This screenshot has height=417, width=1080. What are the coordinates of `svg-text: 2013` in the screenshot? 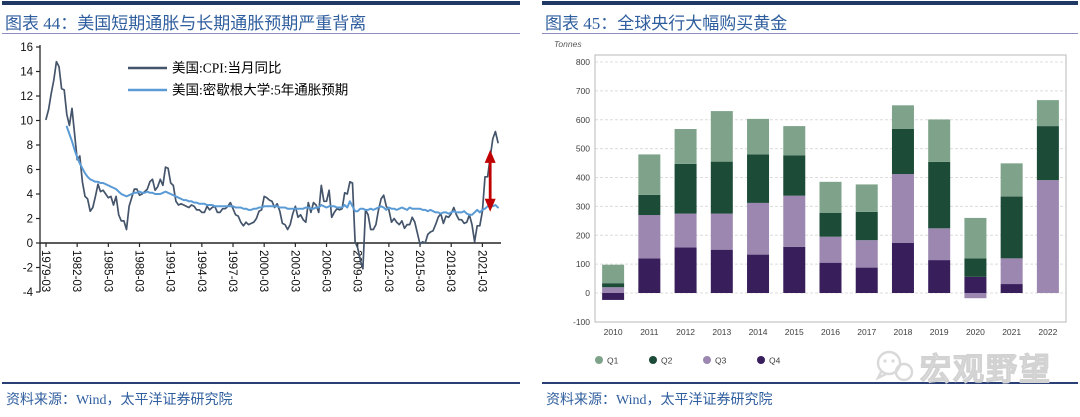 It's located at (721, 332).